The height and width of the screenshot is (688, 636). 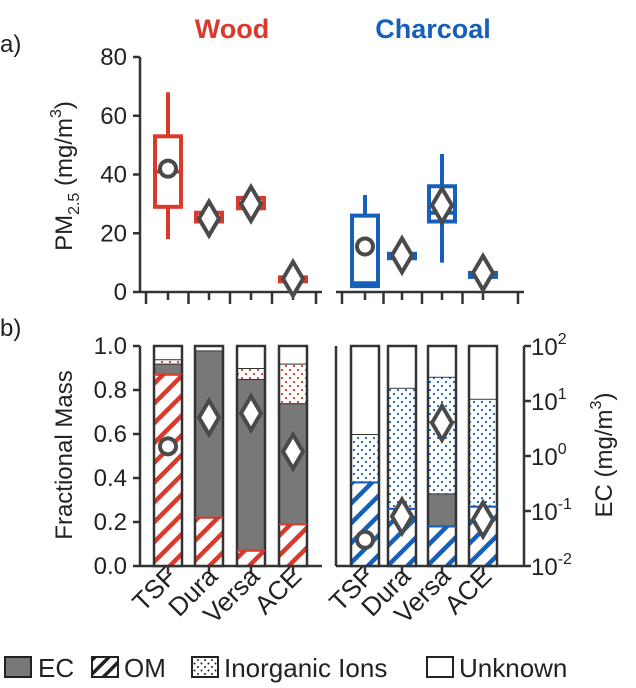 I want to click on panel-a-ytick-label: 40, so click(x=113, y=175).